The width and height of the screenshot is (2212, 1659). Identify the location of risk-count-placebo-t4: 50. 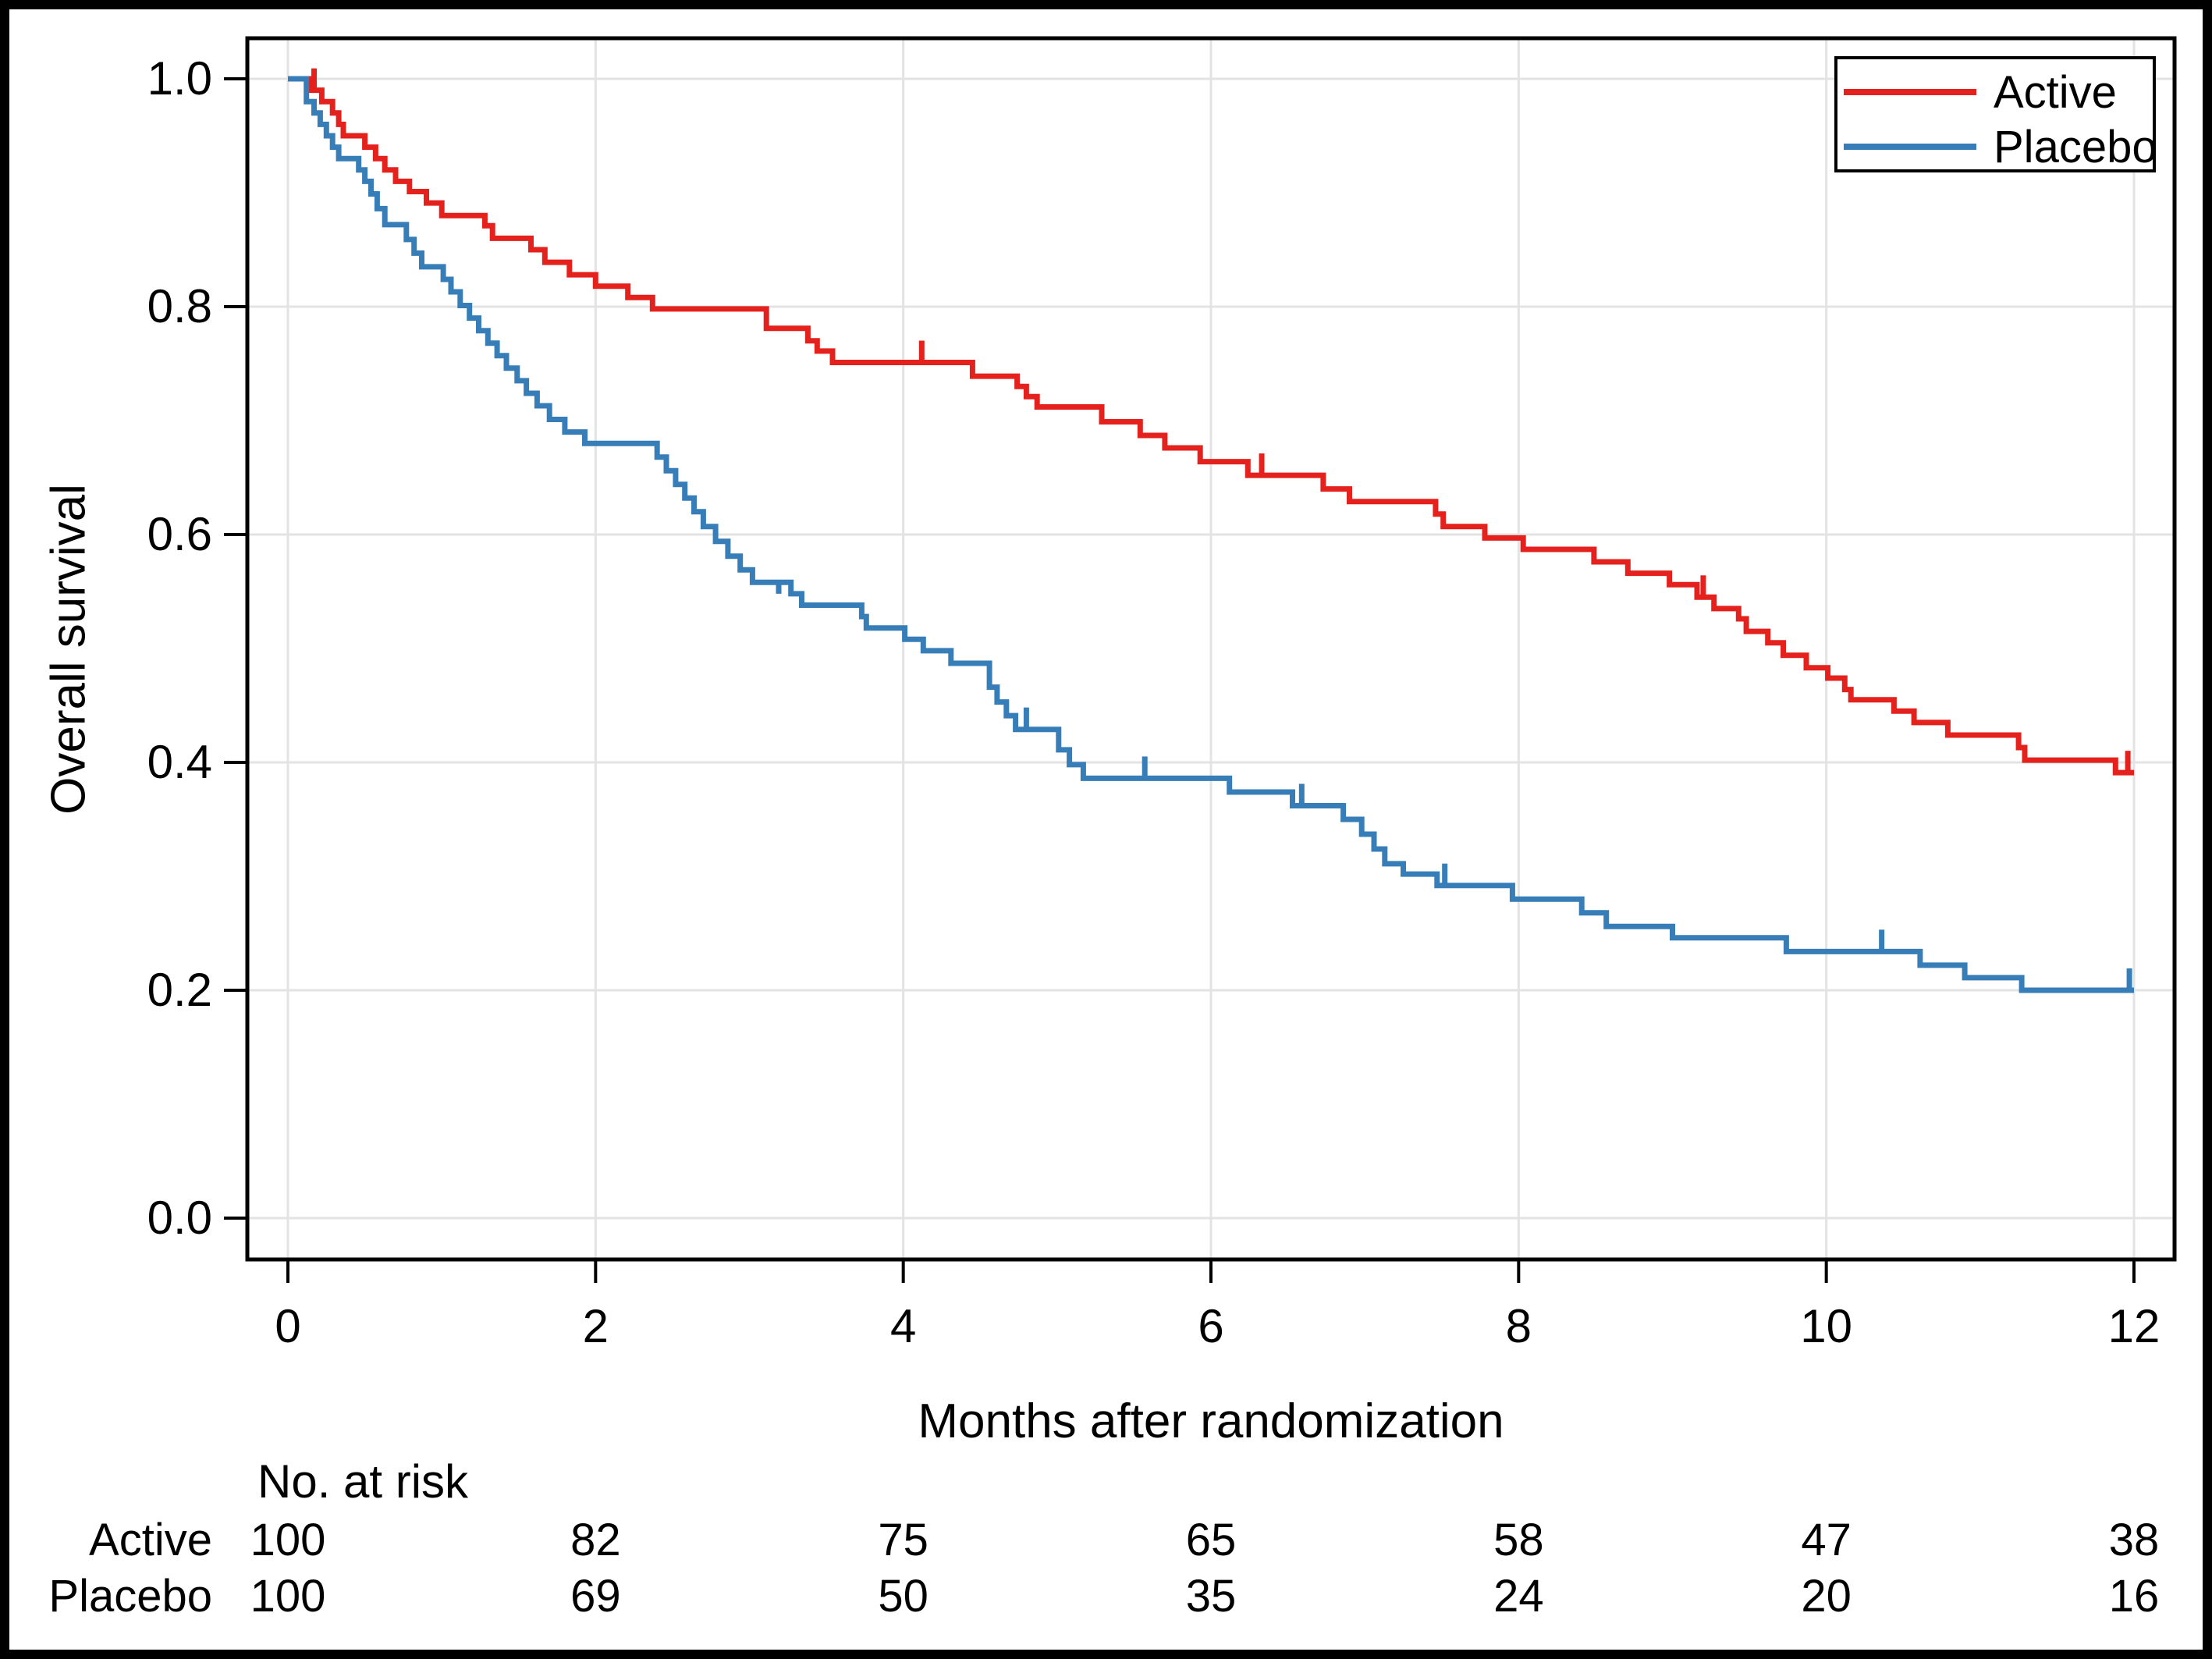
(903, 1596).